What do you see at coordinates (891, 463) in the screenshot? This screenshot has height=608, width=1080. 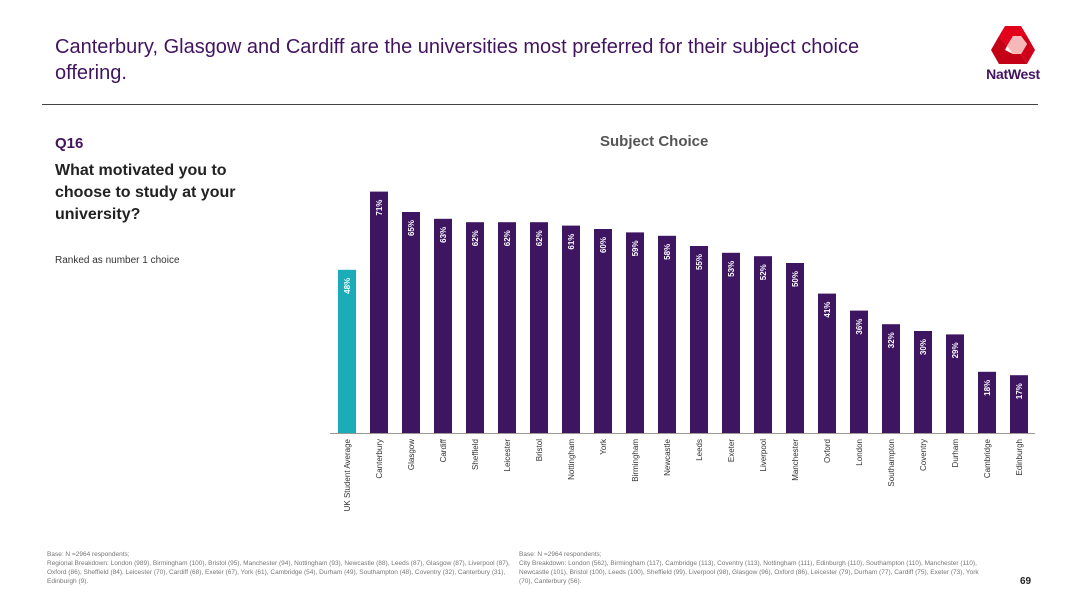 I see `category-label: Southampton` at bounding box center [891, 463].